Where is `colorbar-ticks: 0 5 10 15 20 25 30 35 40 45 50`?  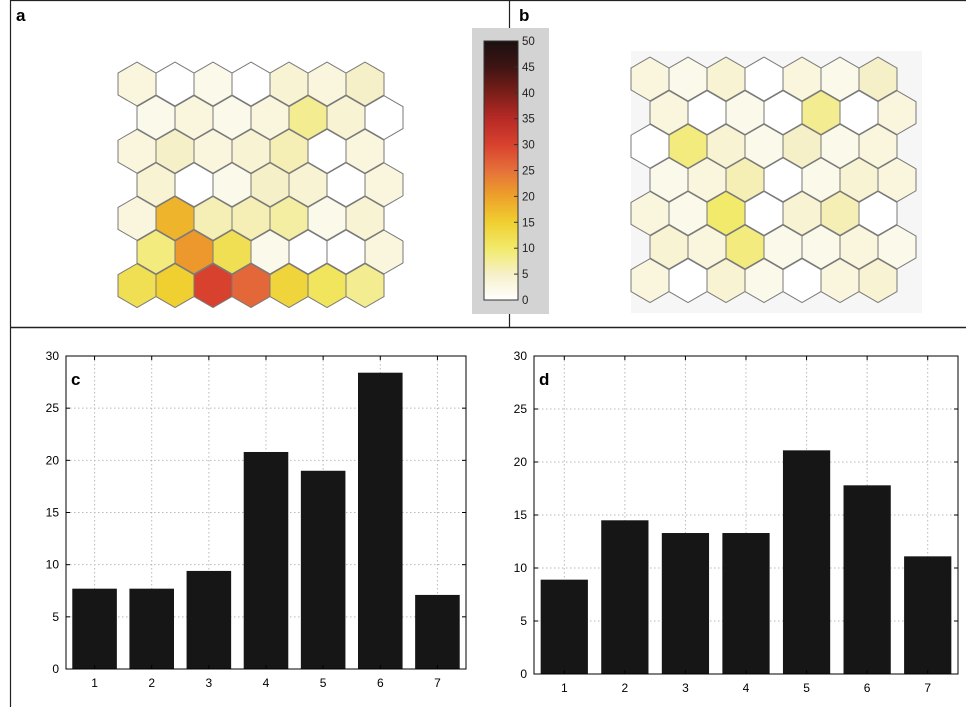
colorbar-ticks: 0 5 10 15 20 25 30 35 40 45 50 is located at coordinates (524, 171).